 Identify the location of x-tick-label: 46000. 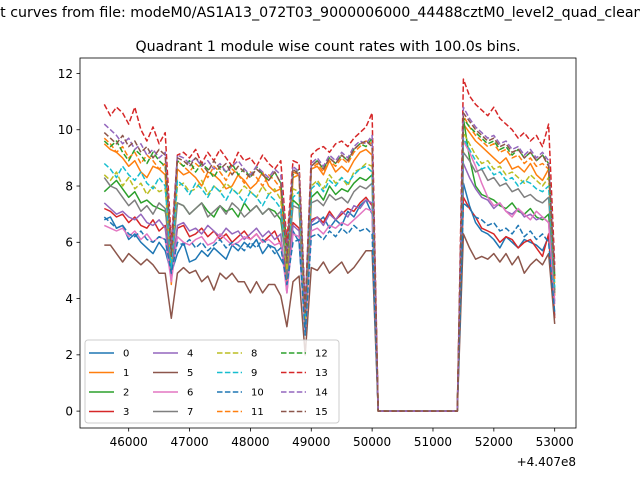
(129, 442).